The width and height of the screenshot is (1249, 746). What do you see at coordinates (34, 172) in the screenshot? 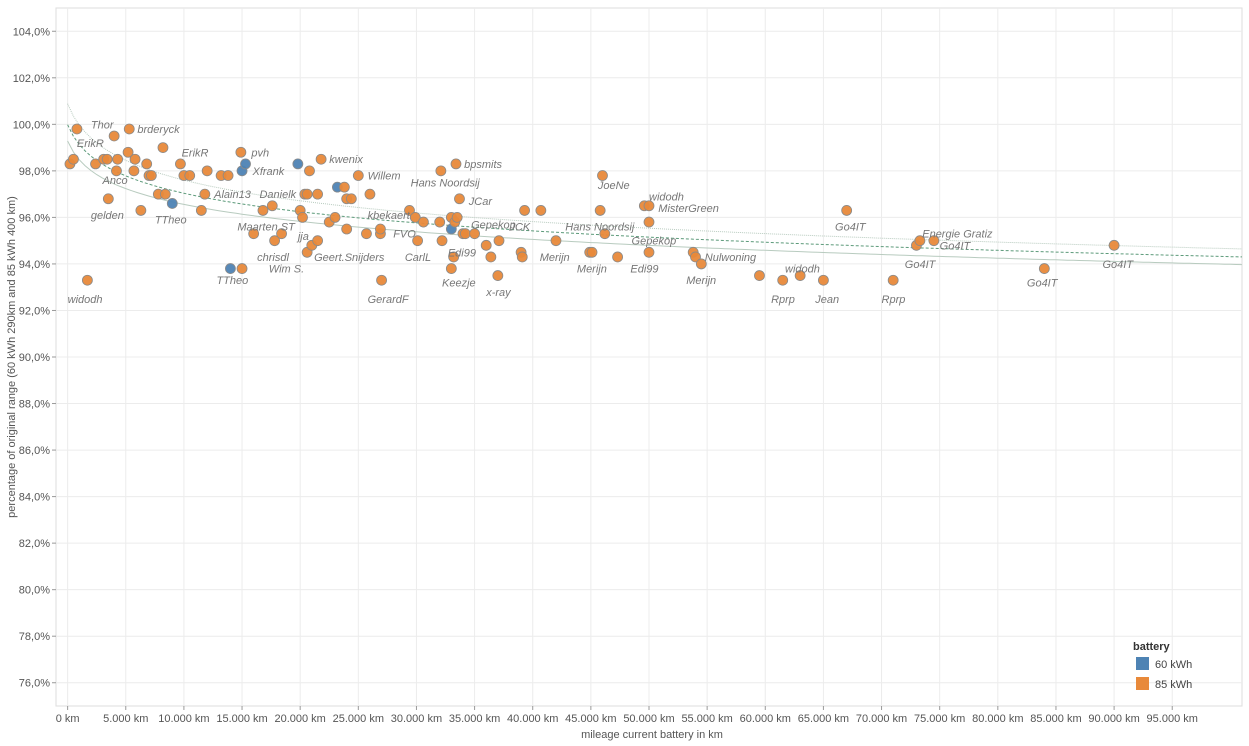
I see `y-tick-label: 98,0%` at bounding box center [34, 172].